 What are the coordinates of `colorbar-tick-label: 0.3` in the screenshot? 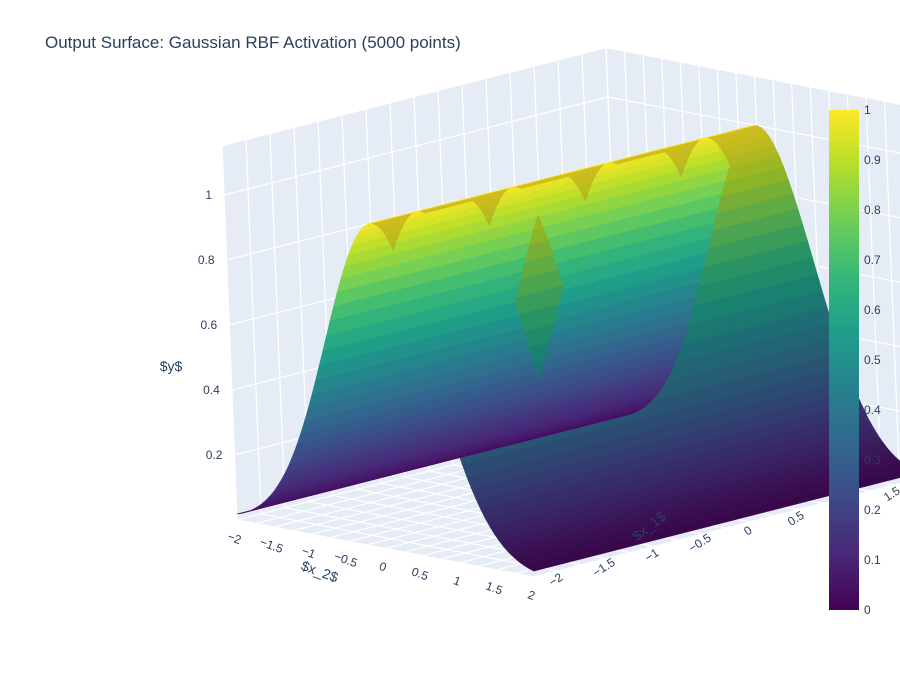 It's located at (872, 460).